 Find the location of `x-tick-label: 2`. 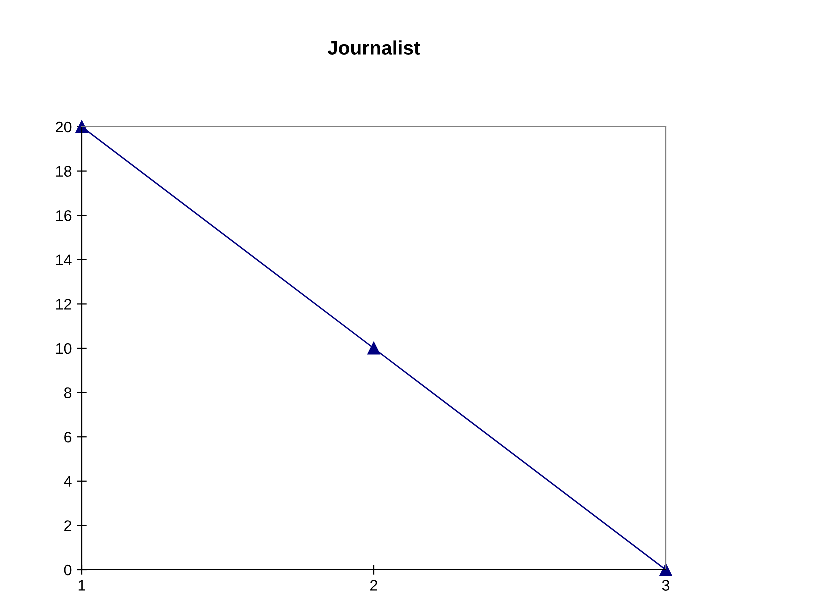

x-tick-label: 2 is located at coordinates (374, 585).